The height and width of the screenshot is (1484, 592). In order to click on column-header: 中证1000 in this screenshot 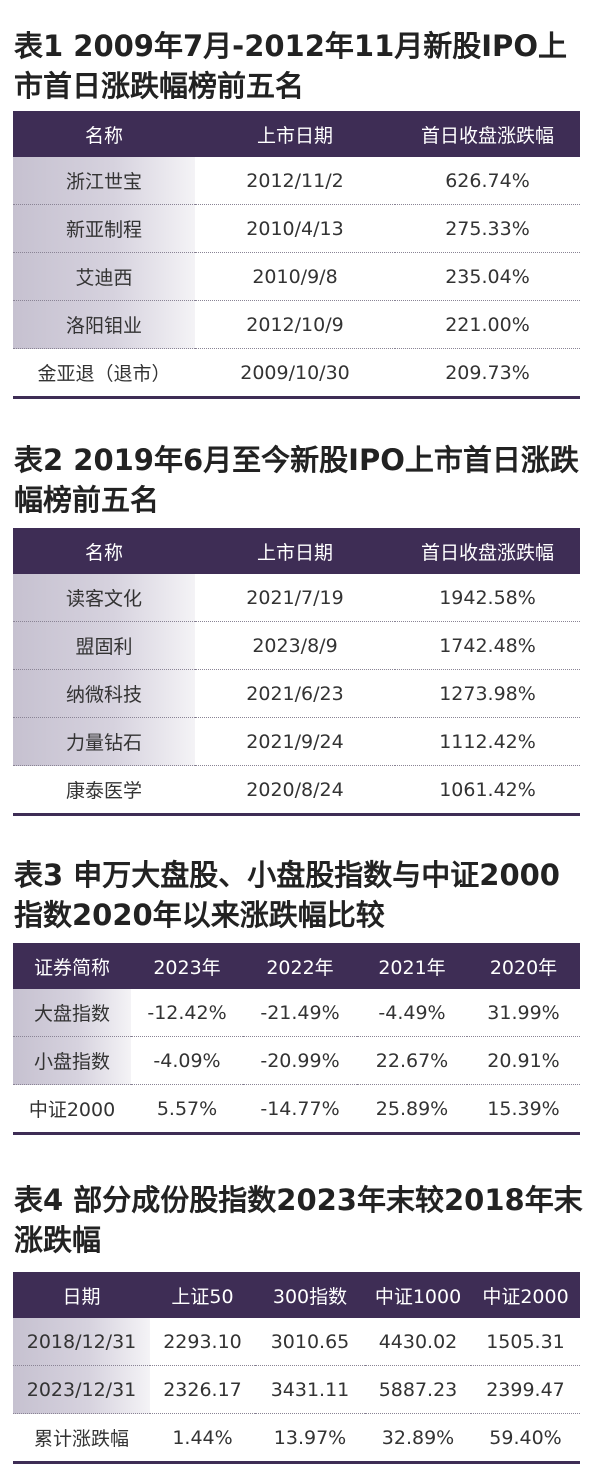, I will do `click(418, 1295)`.